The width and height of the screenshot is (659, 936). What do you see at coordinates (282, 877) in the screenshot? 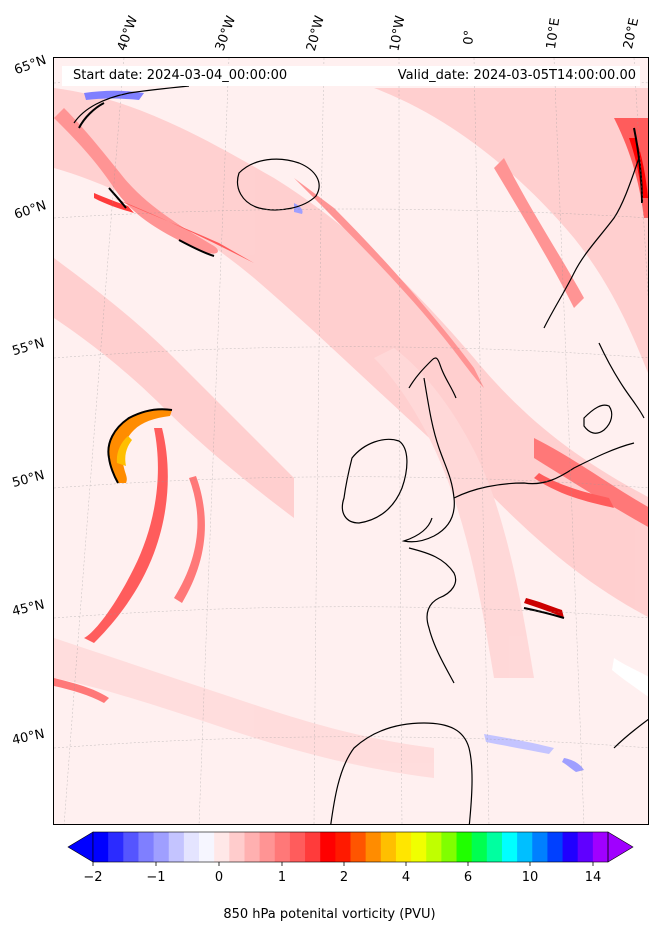
I see `colorbar-tick-label: 1` at bounding box center [282, 877].